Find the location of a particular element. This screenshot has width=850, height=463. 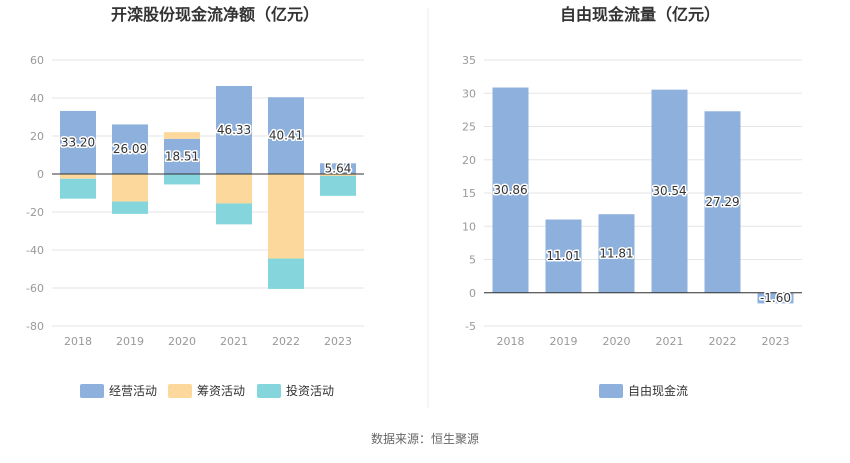

data-label: 40.41 is located at coordinates (286, 136).